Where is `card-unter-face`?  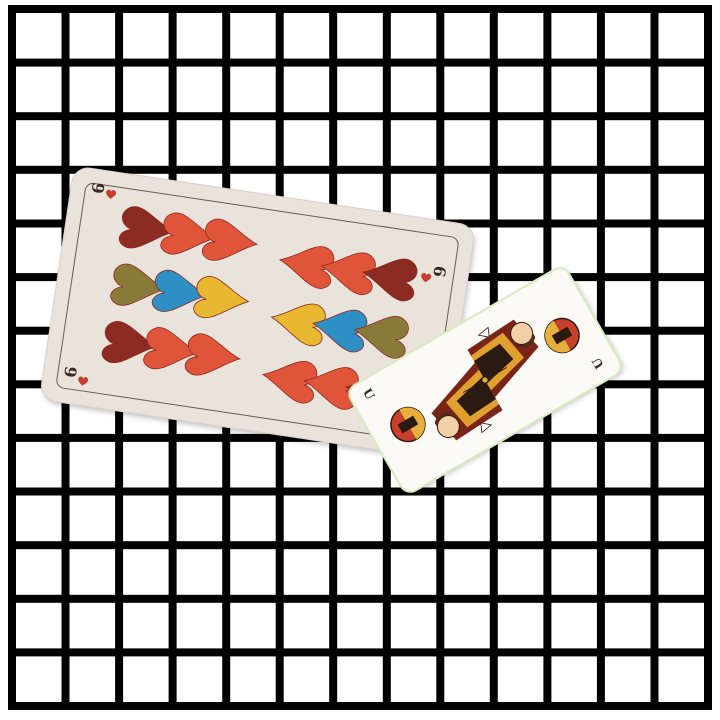 card-unter-face is located at coordinates (485, 380).